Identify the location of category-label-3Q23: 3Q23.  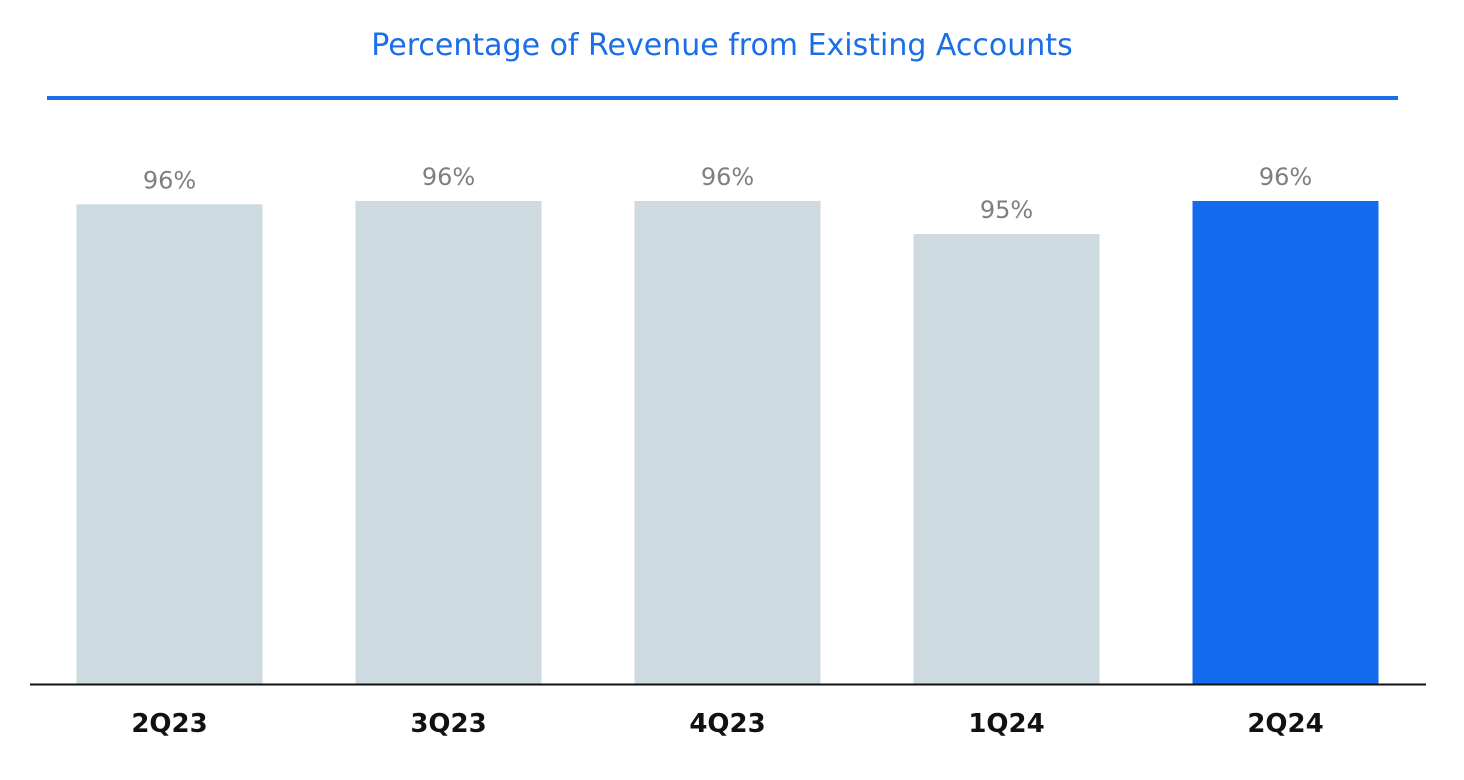
(448, 724).